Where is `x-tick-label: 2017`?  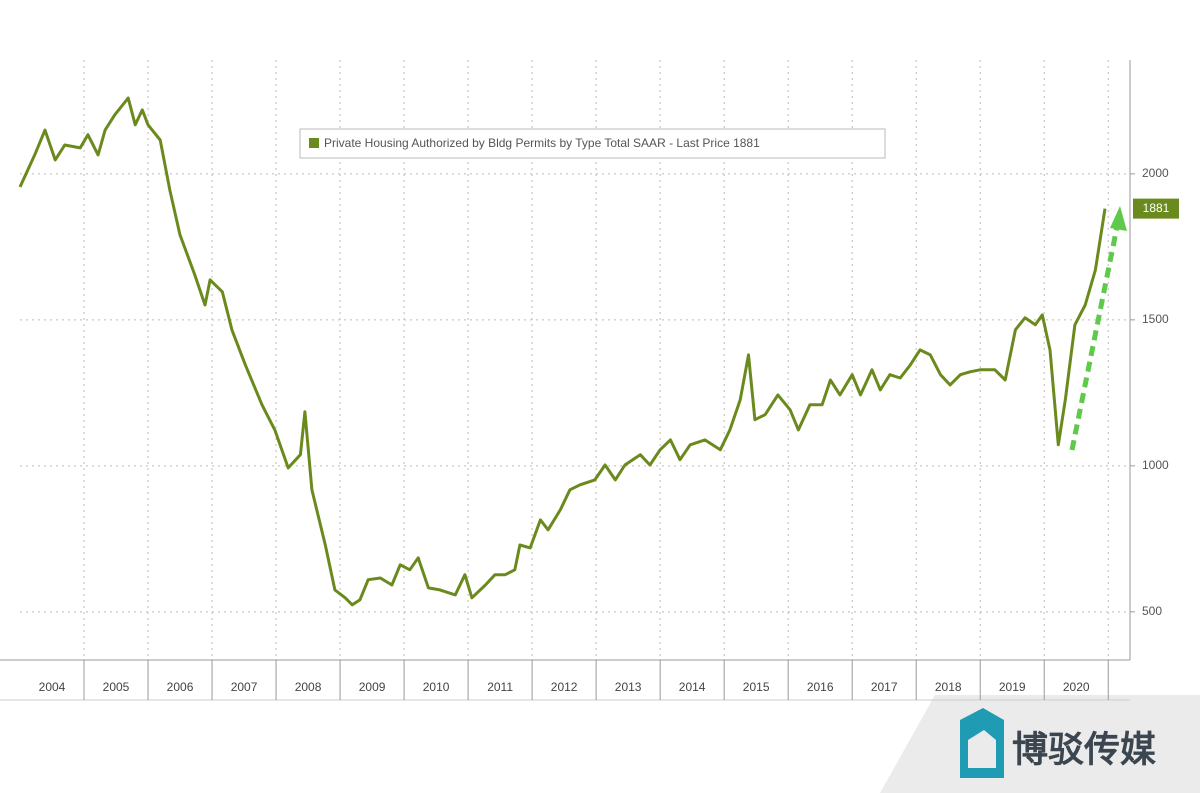 x-tick-label: 2017 is located at coordinates (884, 687).